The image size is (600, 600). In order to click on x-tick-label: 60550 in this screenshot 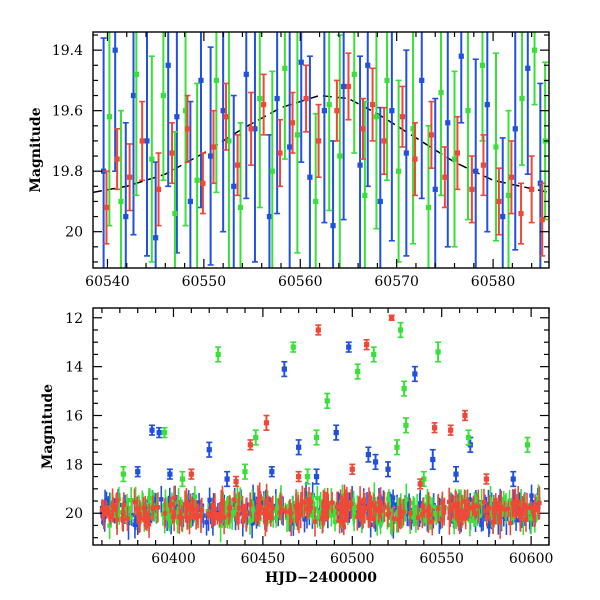, I will do `click(204, 282)`.